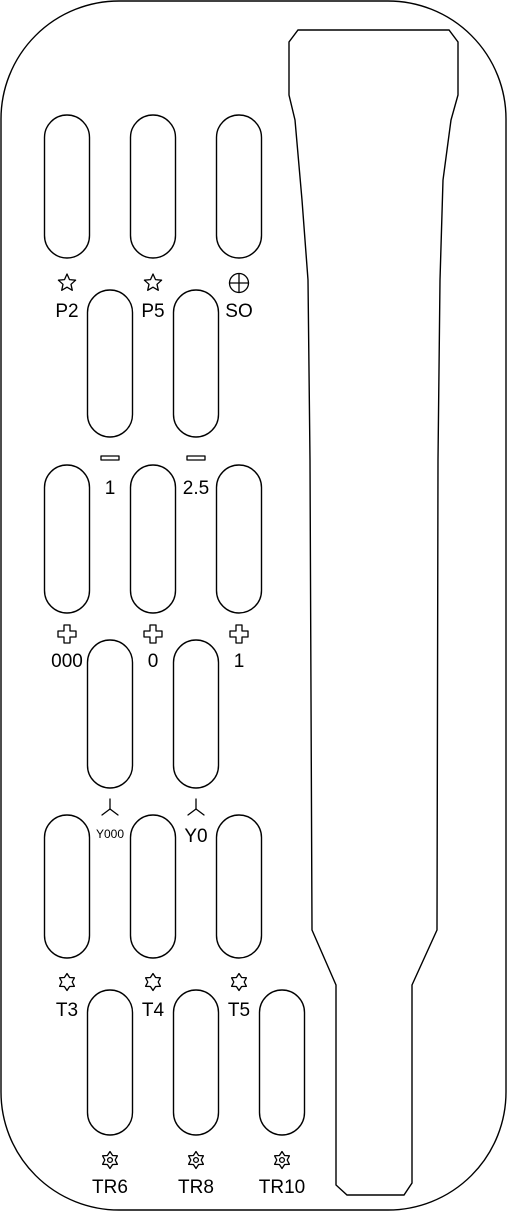  I want to click on bit-slot: T4, so click(153, 917).